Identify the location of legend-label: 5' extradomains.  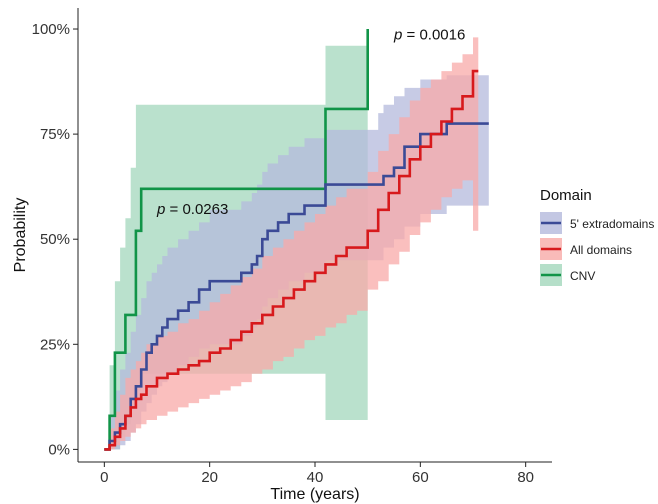
(612, 224).